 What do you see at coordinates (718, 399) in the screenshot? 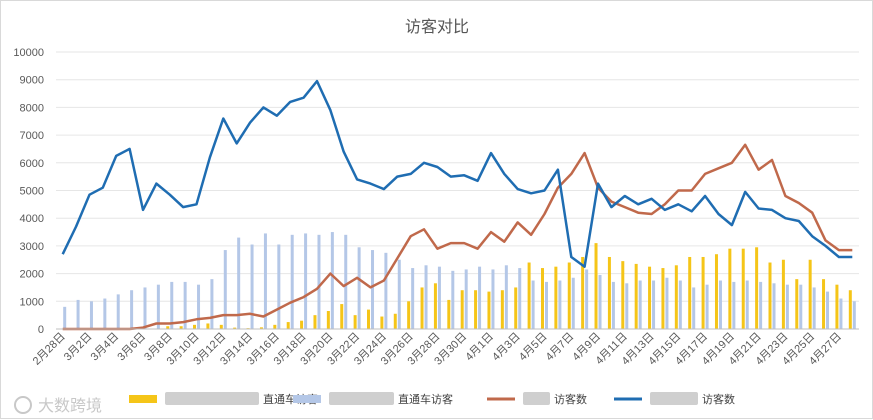
I see `legend-label: 访客数` at bounding box center [718, 399].